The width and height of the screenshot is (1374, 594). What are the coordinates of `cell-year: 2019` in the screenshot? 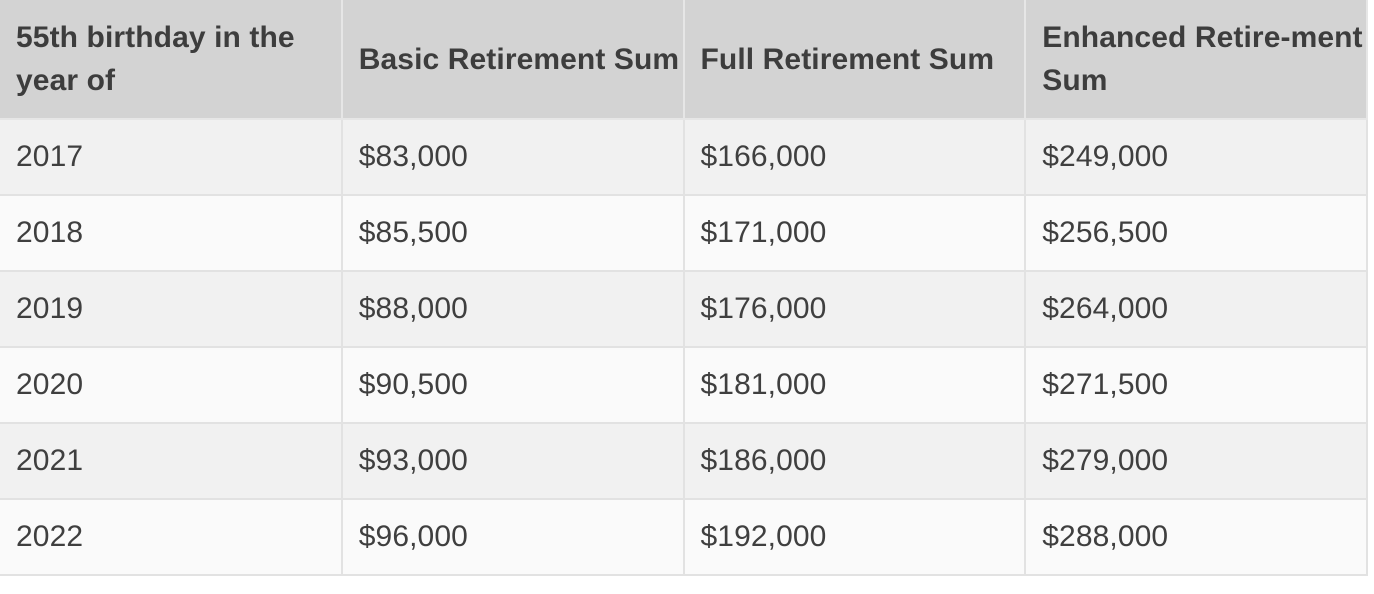 It's located at (171, 309).